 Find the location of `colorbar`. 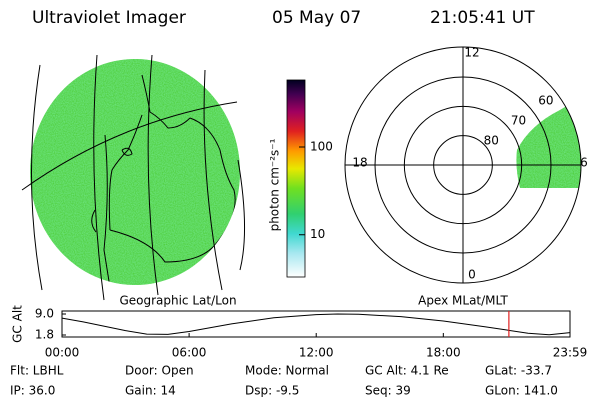

colorbar is located at coordinates (296, 178).